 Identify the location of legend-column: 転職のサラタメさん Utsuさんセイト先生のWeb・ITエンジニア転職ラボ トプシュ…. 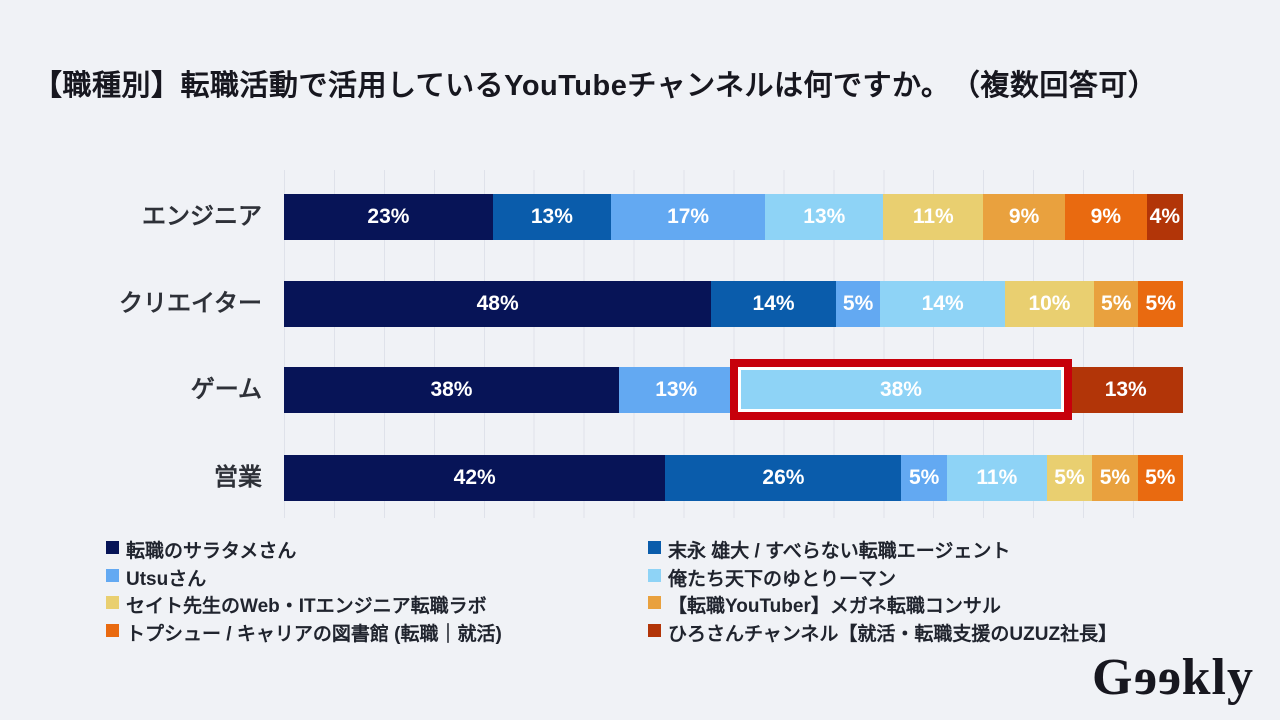
(377, 591).